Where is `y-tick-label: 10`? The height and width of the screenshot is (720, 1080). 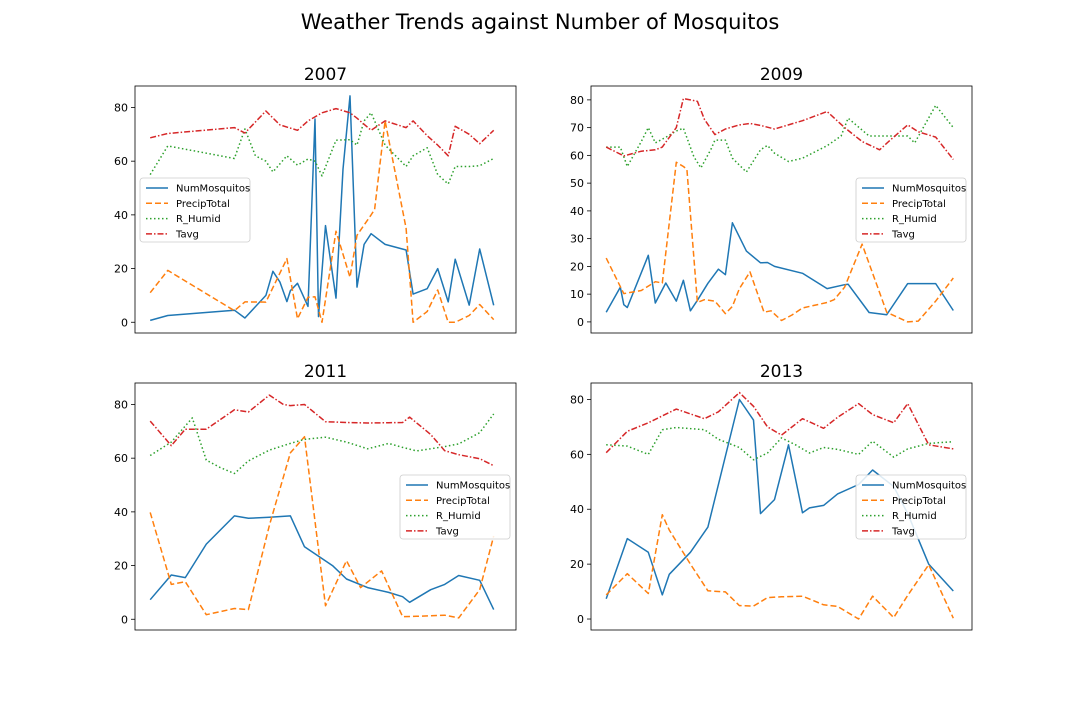 y-tick-label: 10 is located at coordinates (577, 294).